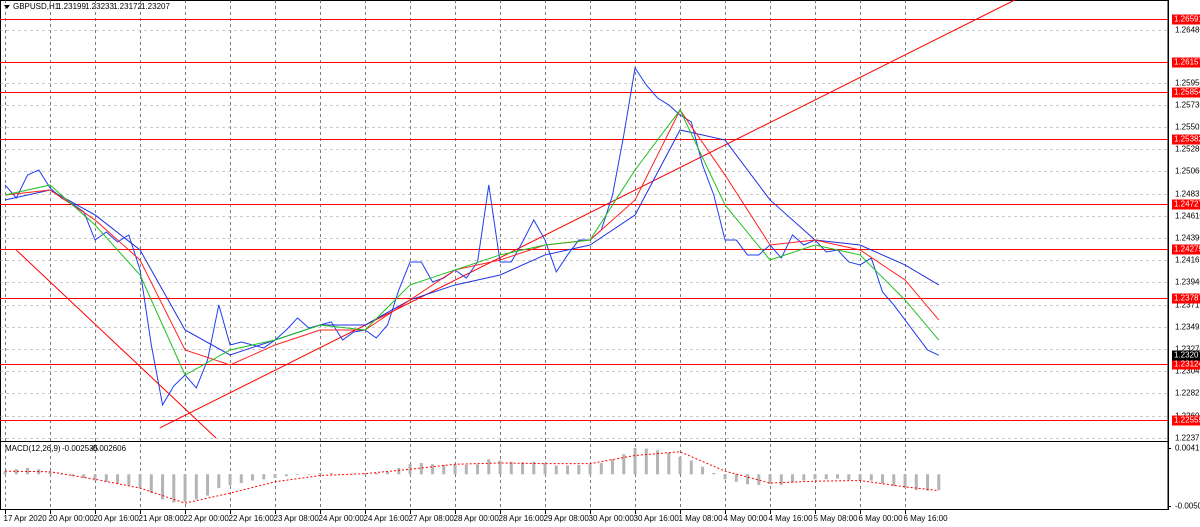 The width and height of the screenshot is (1200, 527). I want to click on y-tick-label: 1.24390, so click(1187, 238).